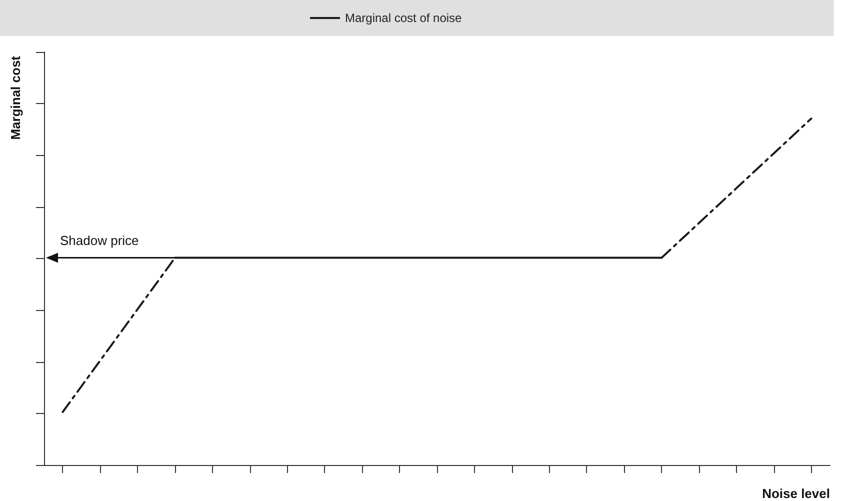 Image resolution: width=844 pixels, height=501 pixels. What do you see at coordinates (99, 240) in the screenshot?
I see `annotation: Shadow price` at bounding box center [99, 240].